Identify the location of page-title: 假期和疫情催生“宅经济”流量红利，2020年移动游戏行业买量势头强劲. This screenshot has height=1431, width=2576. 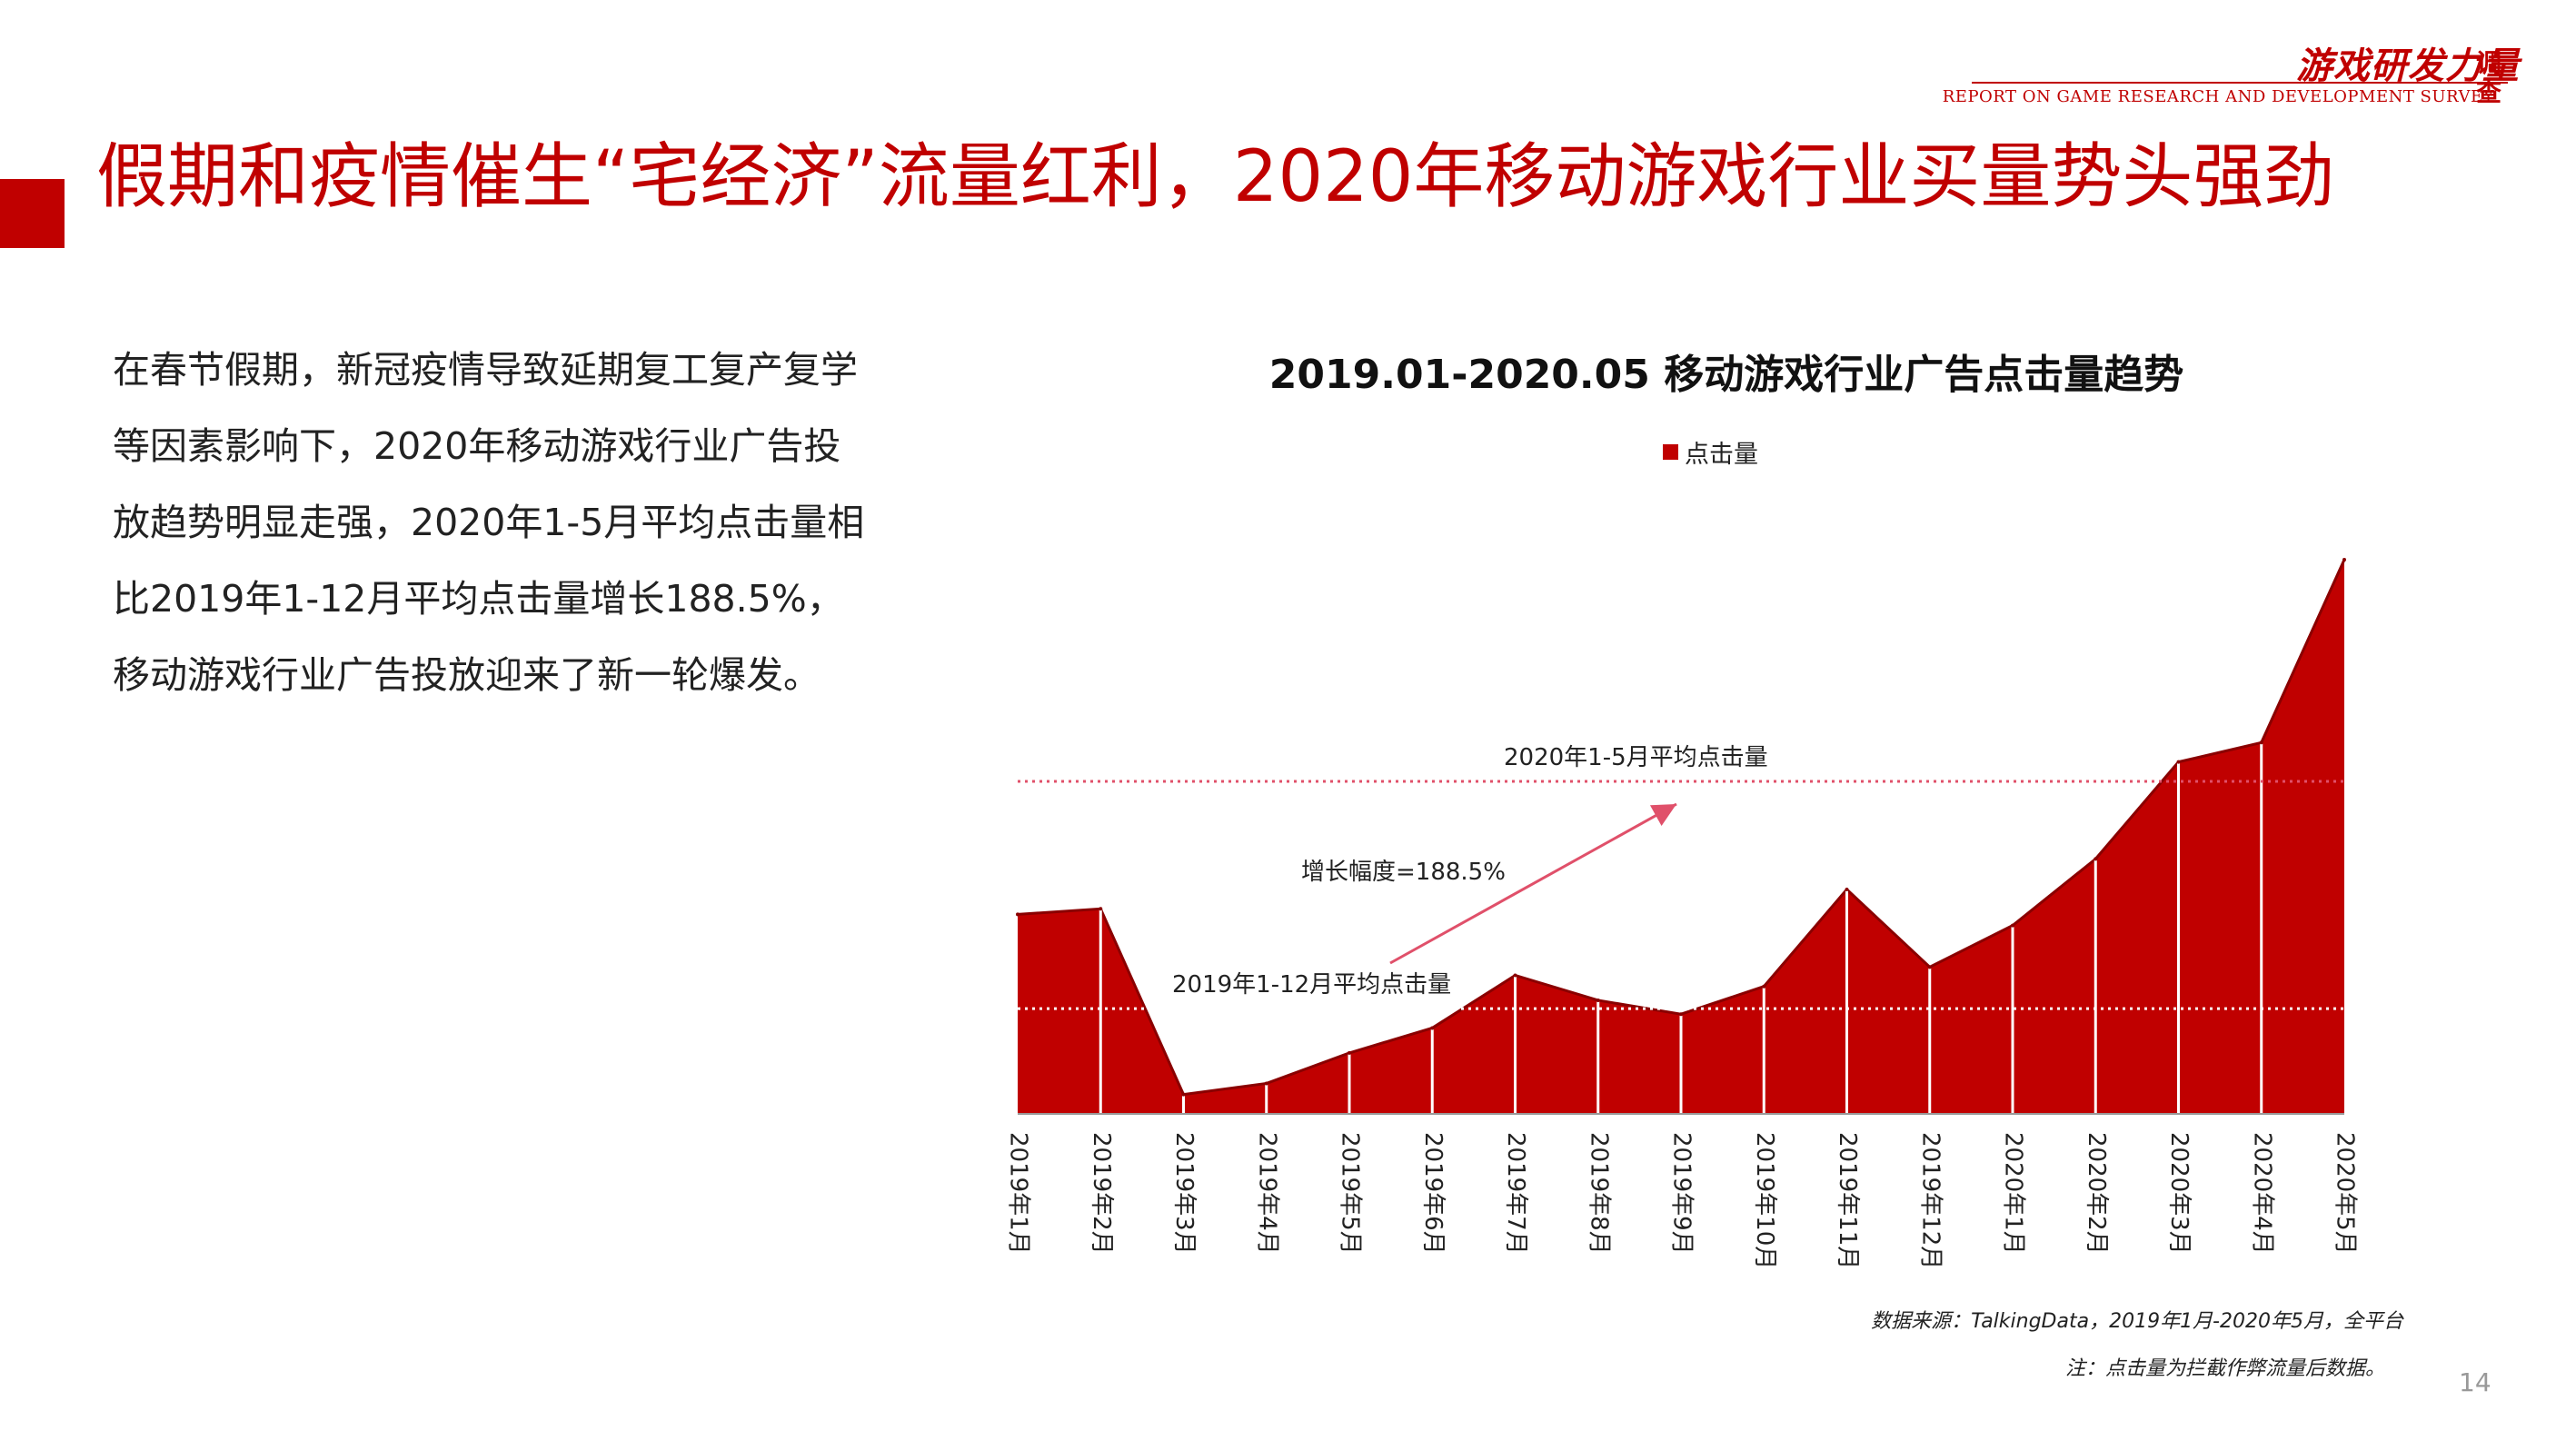
(1215, 177).